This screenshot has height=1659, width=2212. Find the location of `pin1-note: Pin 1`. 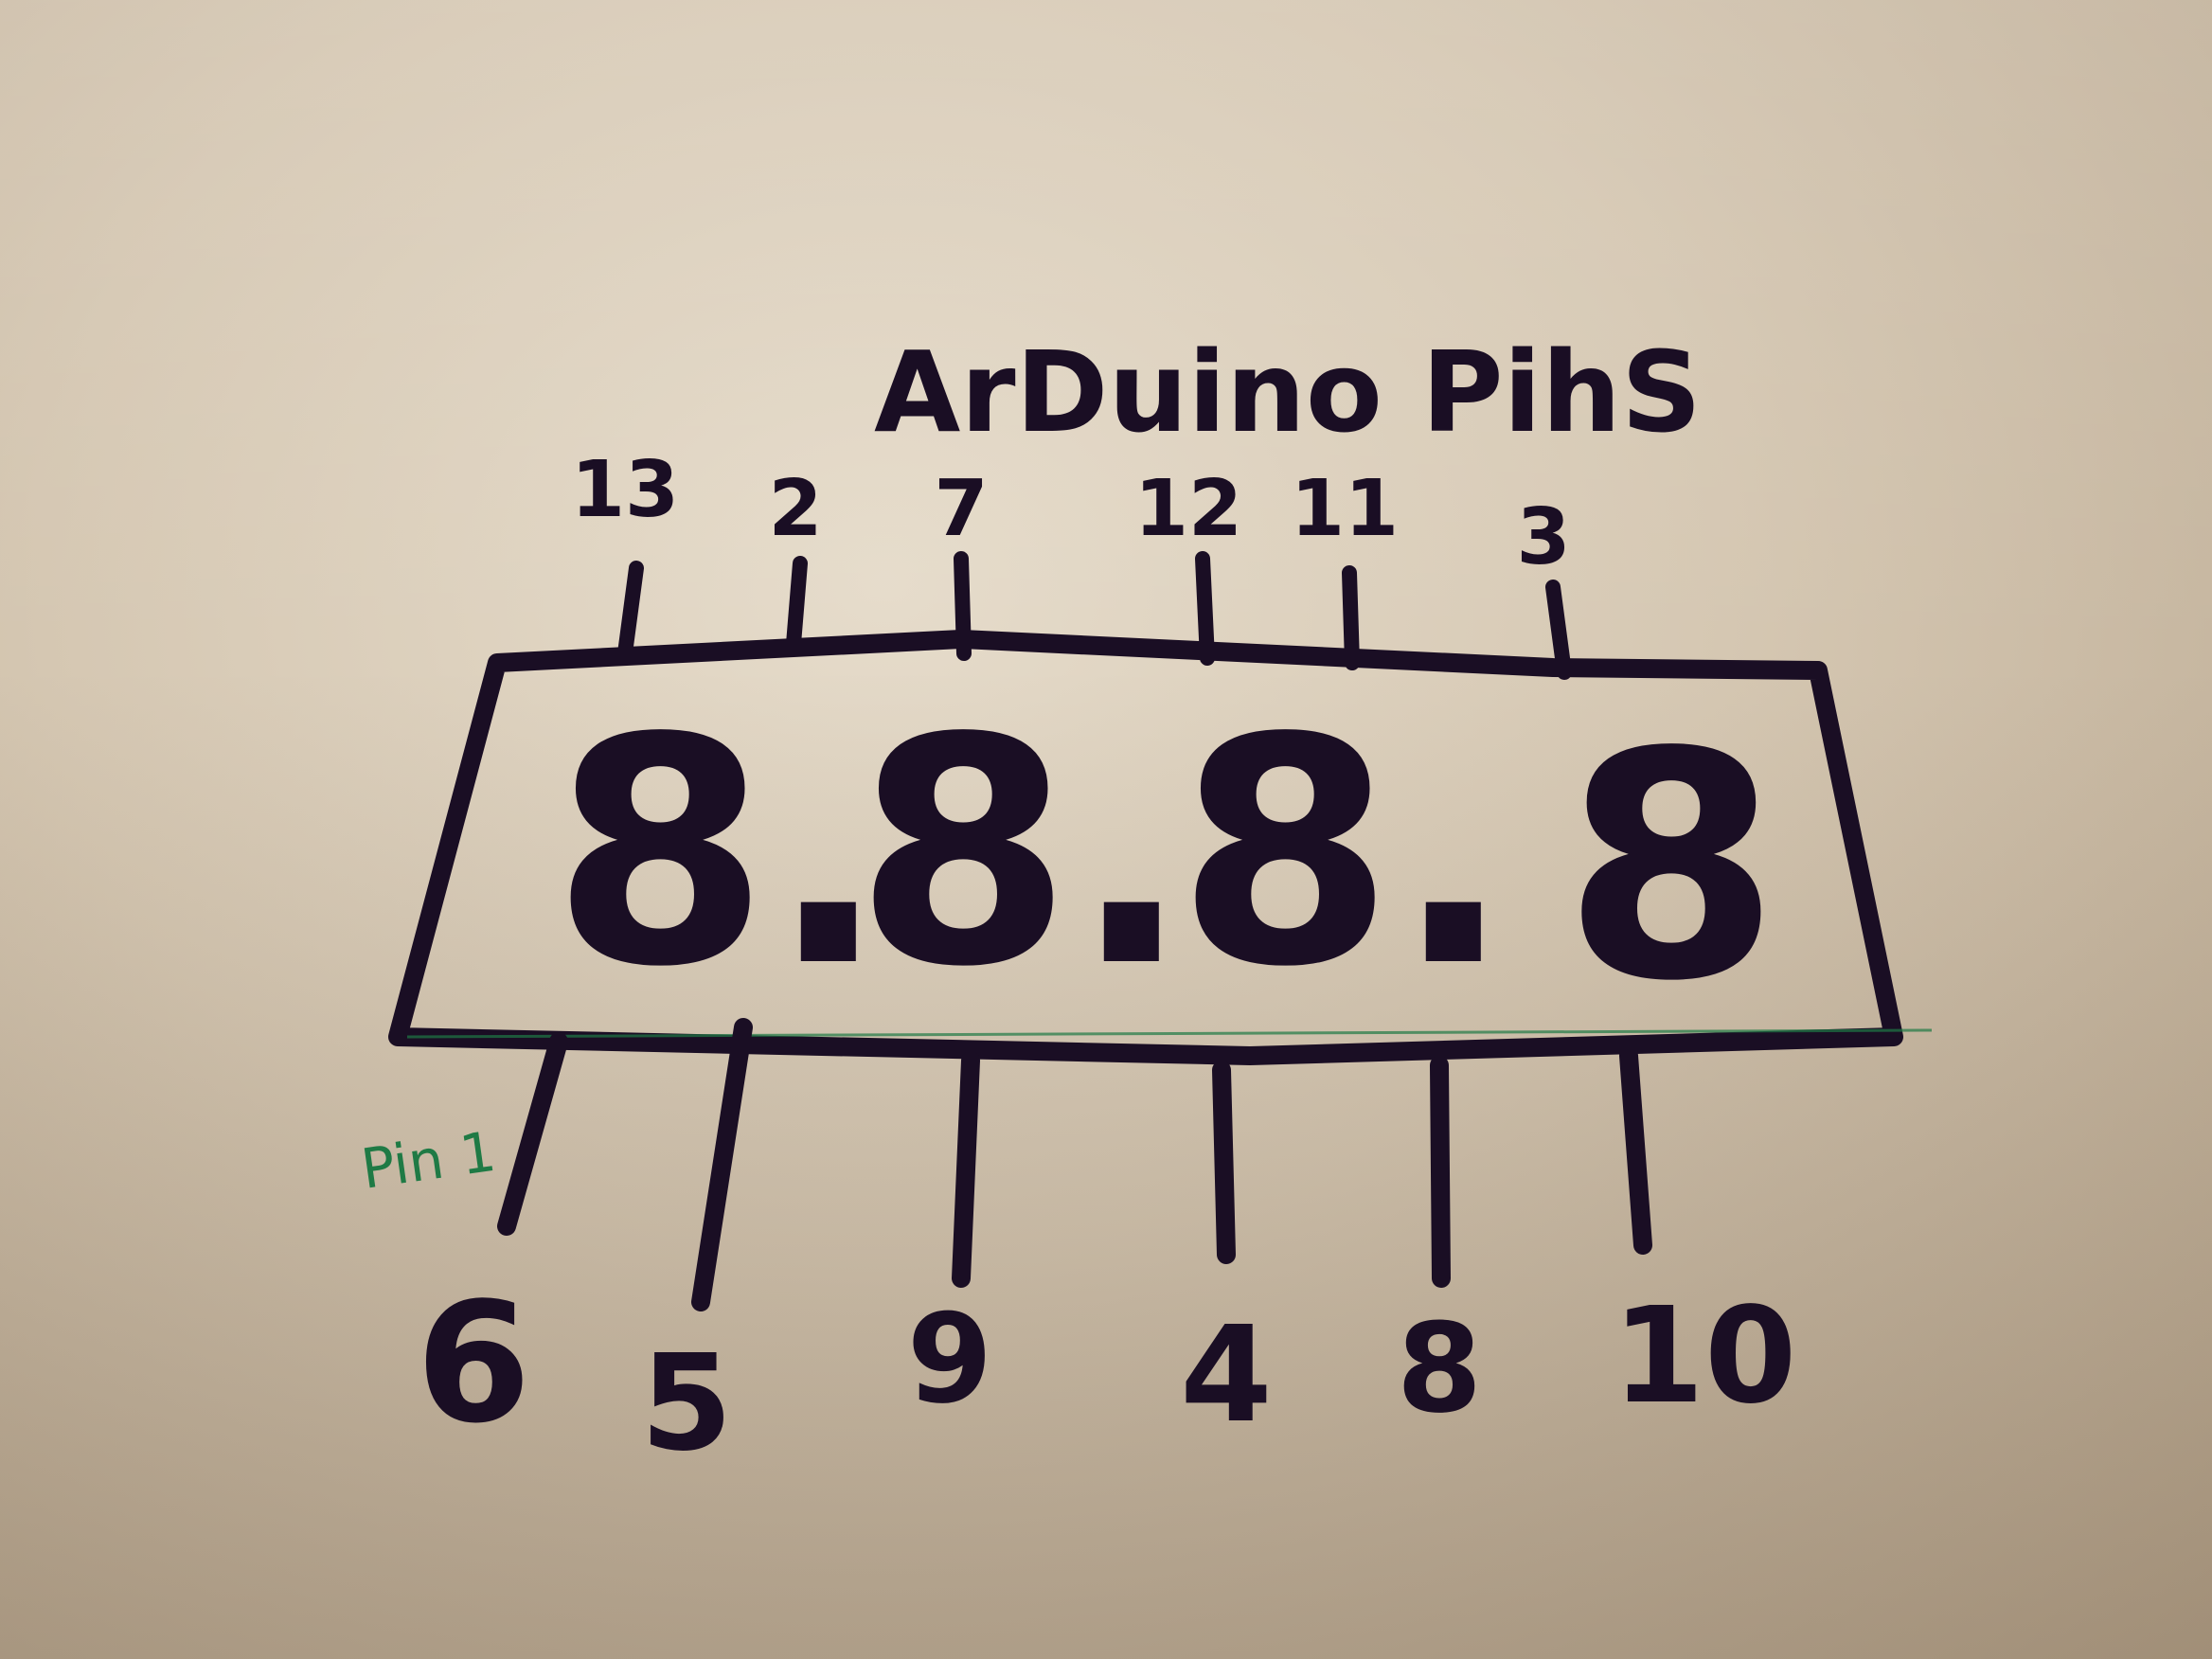

pin1-note: Pin 1 is located at coordinates (428, 1160).